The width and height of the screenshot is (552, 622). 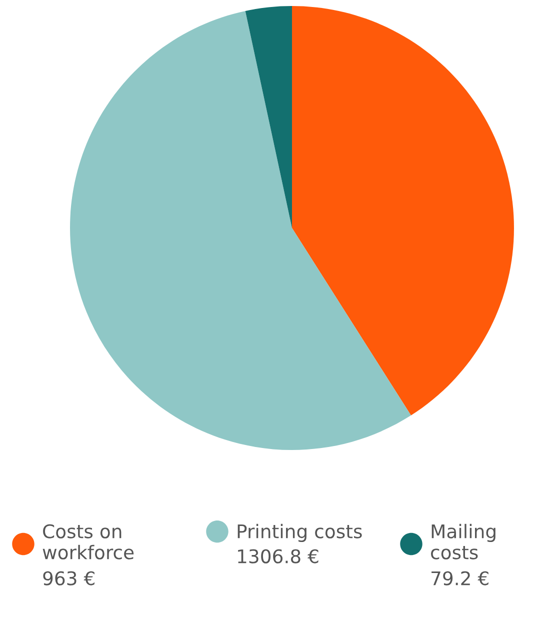 I want to click on data-label: 1306.8 €, so click(x=278, y=556).